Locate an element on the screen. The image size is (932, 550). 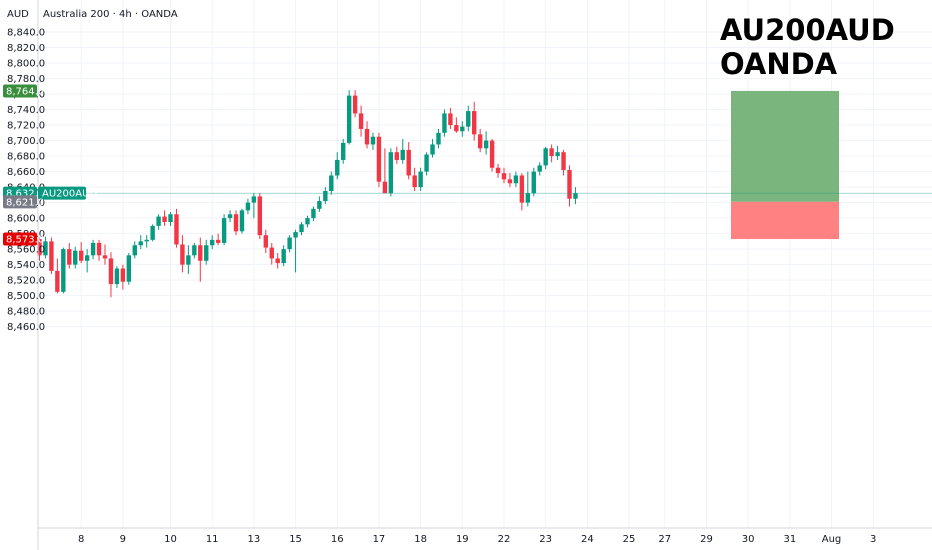
price-tick-label: 8,820.0 is located at coordinates (26, 48).